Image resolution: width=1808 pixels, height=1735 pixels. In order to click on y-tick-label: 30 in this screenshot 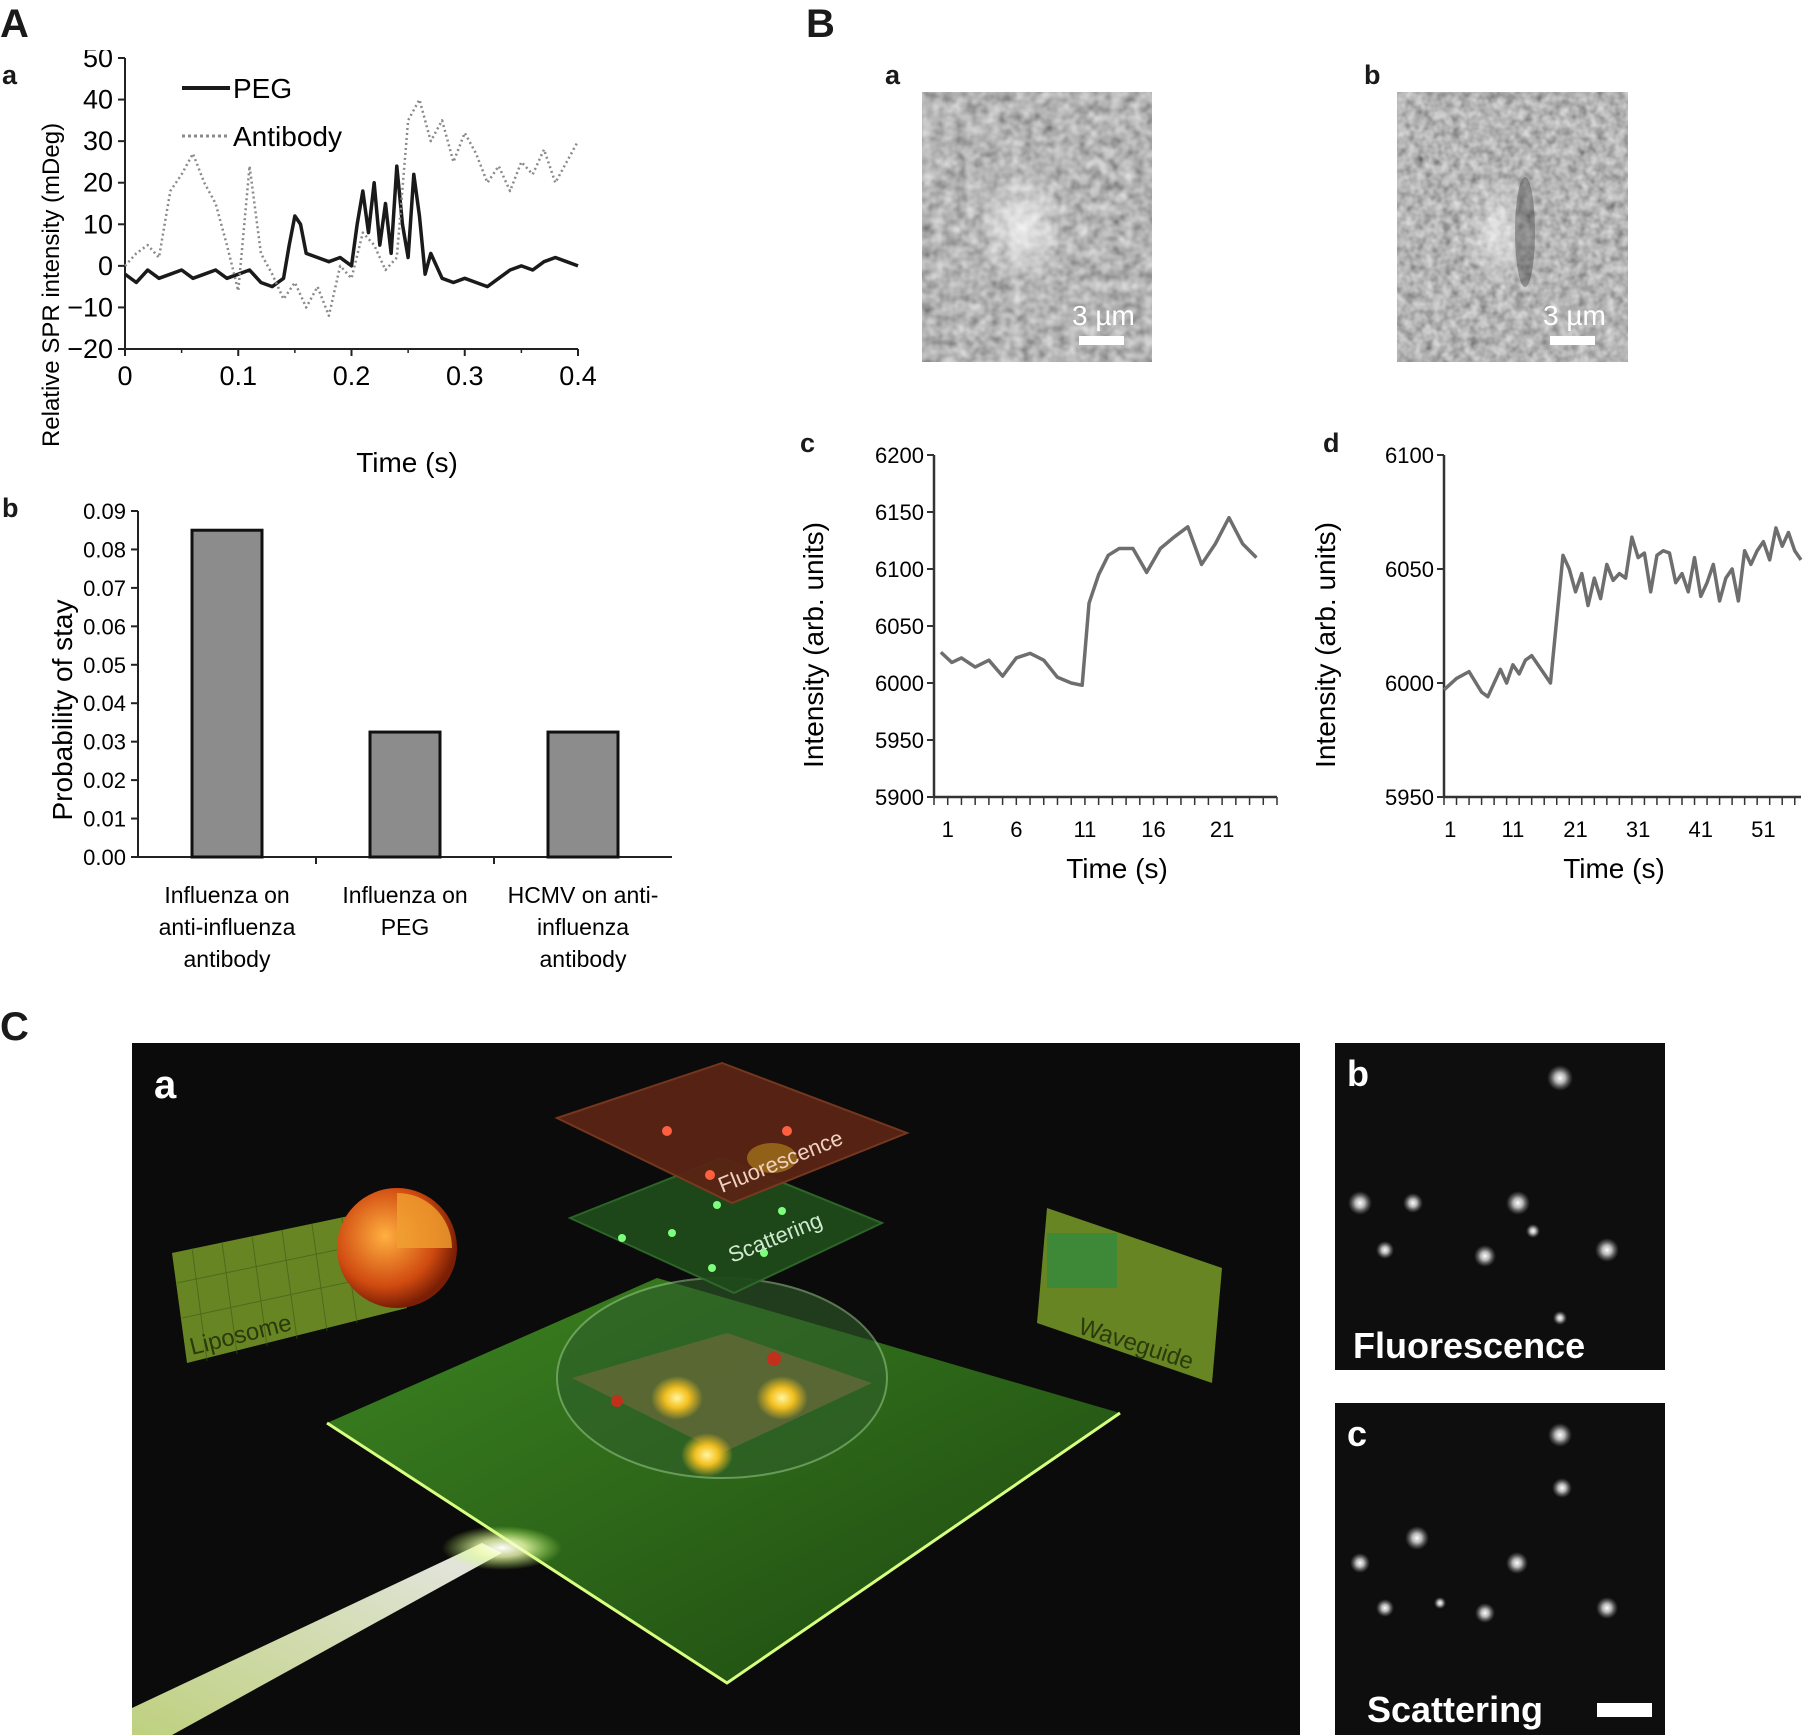, I will do `click(98, 141)`.